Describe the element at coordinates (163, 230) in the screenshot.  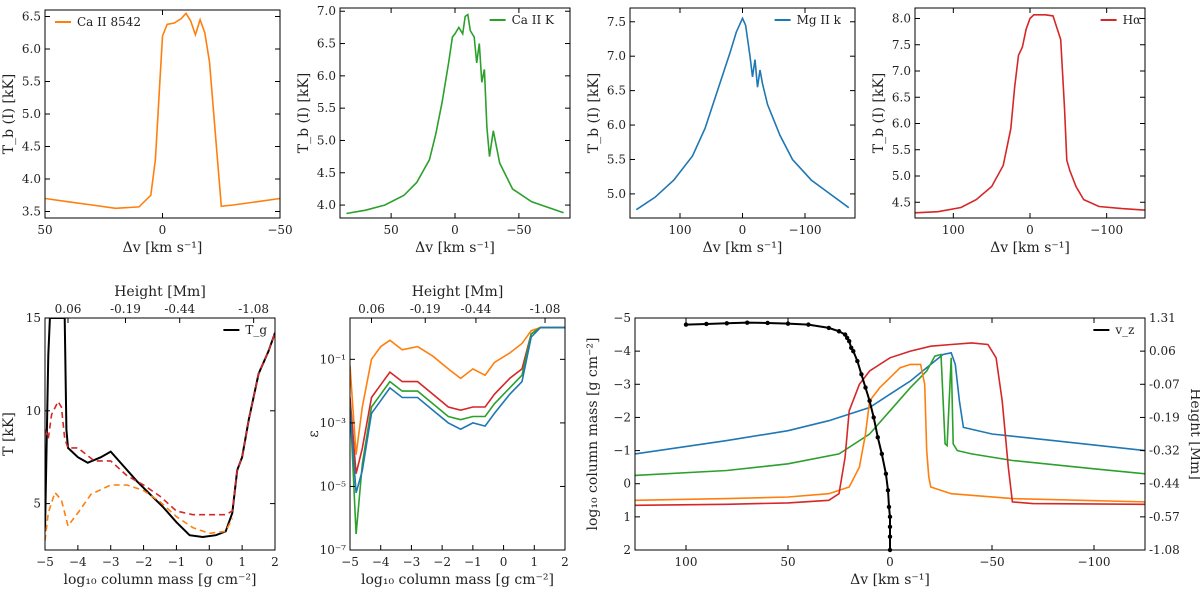
I see `x-tick-label-p1-1: 0` at that location.